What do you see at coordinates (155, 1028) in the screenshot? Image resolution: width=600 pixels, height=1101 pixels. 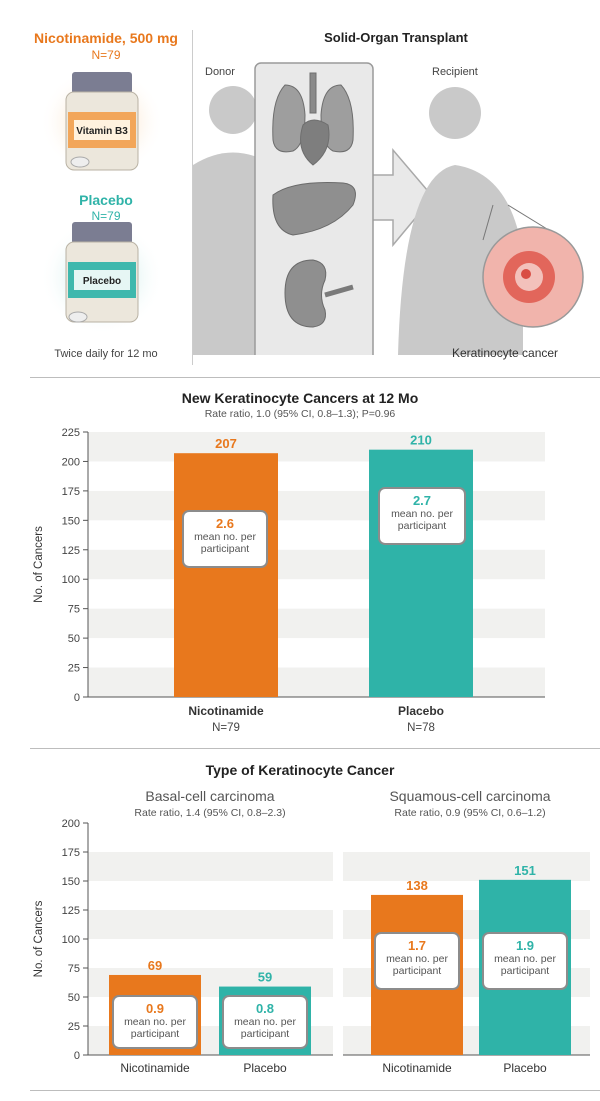 I see `bcc-mean-label-nicotinamide: mean no. per participant` at bounding box center [155, 1028].